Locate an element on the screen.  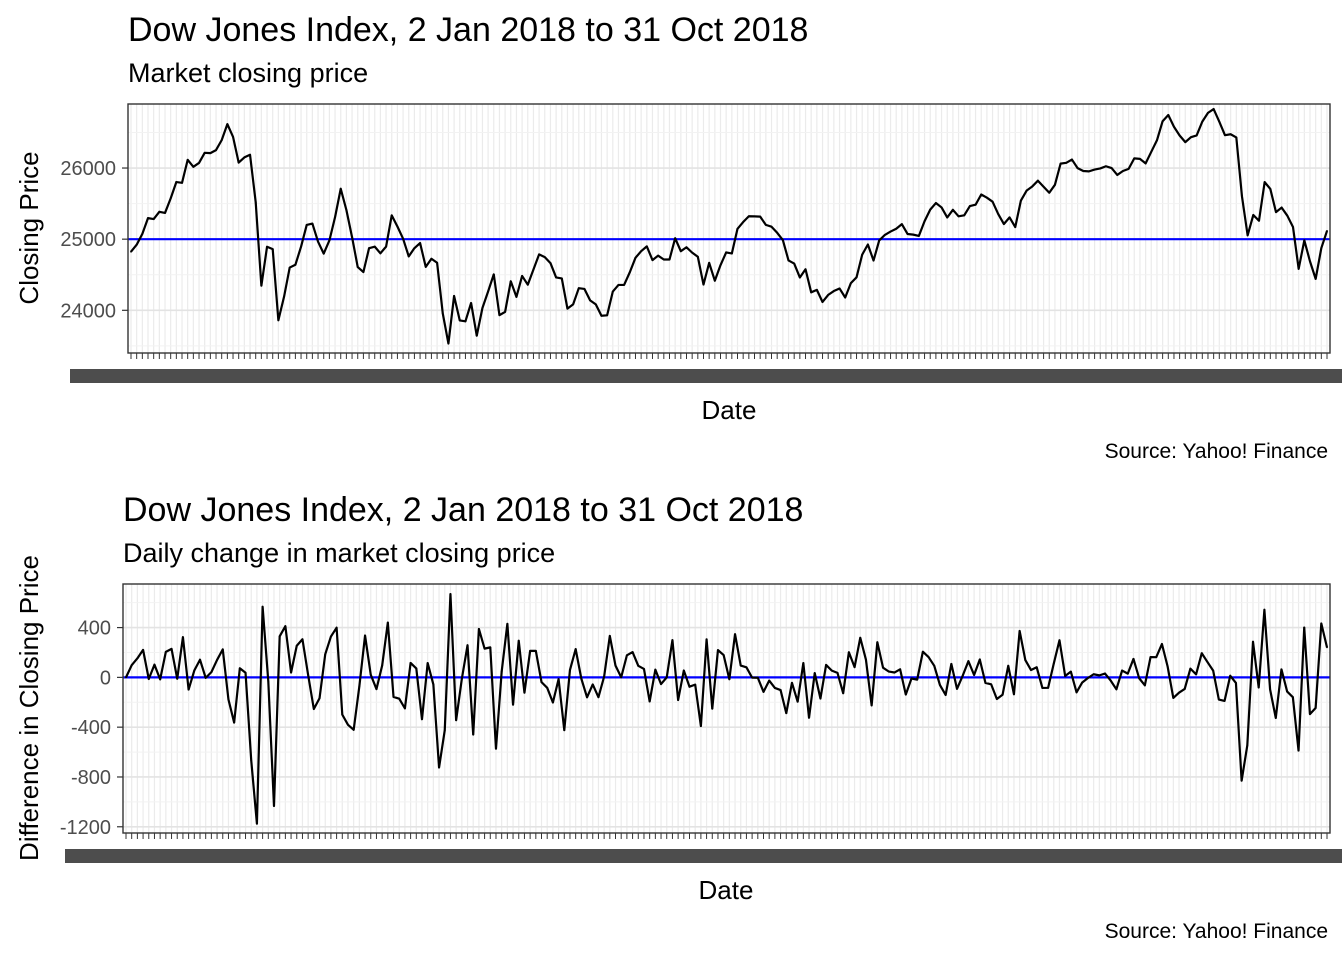
chart2-x-axis-ticks is located at coordinates (703, 848).